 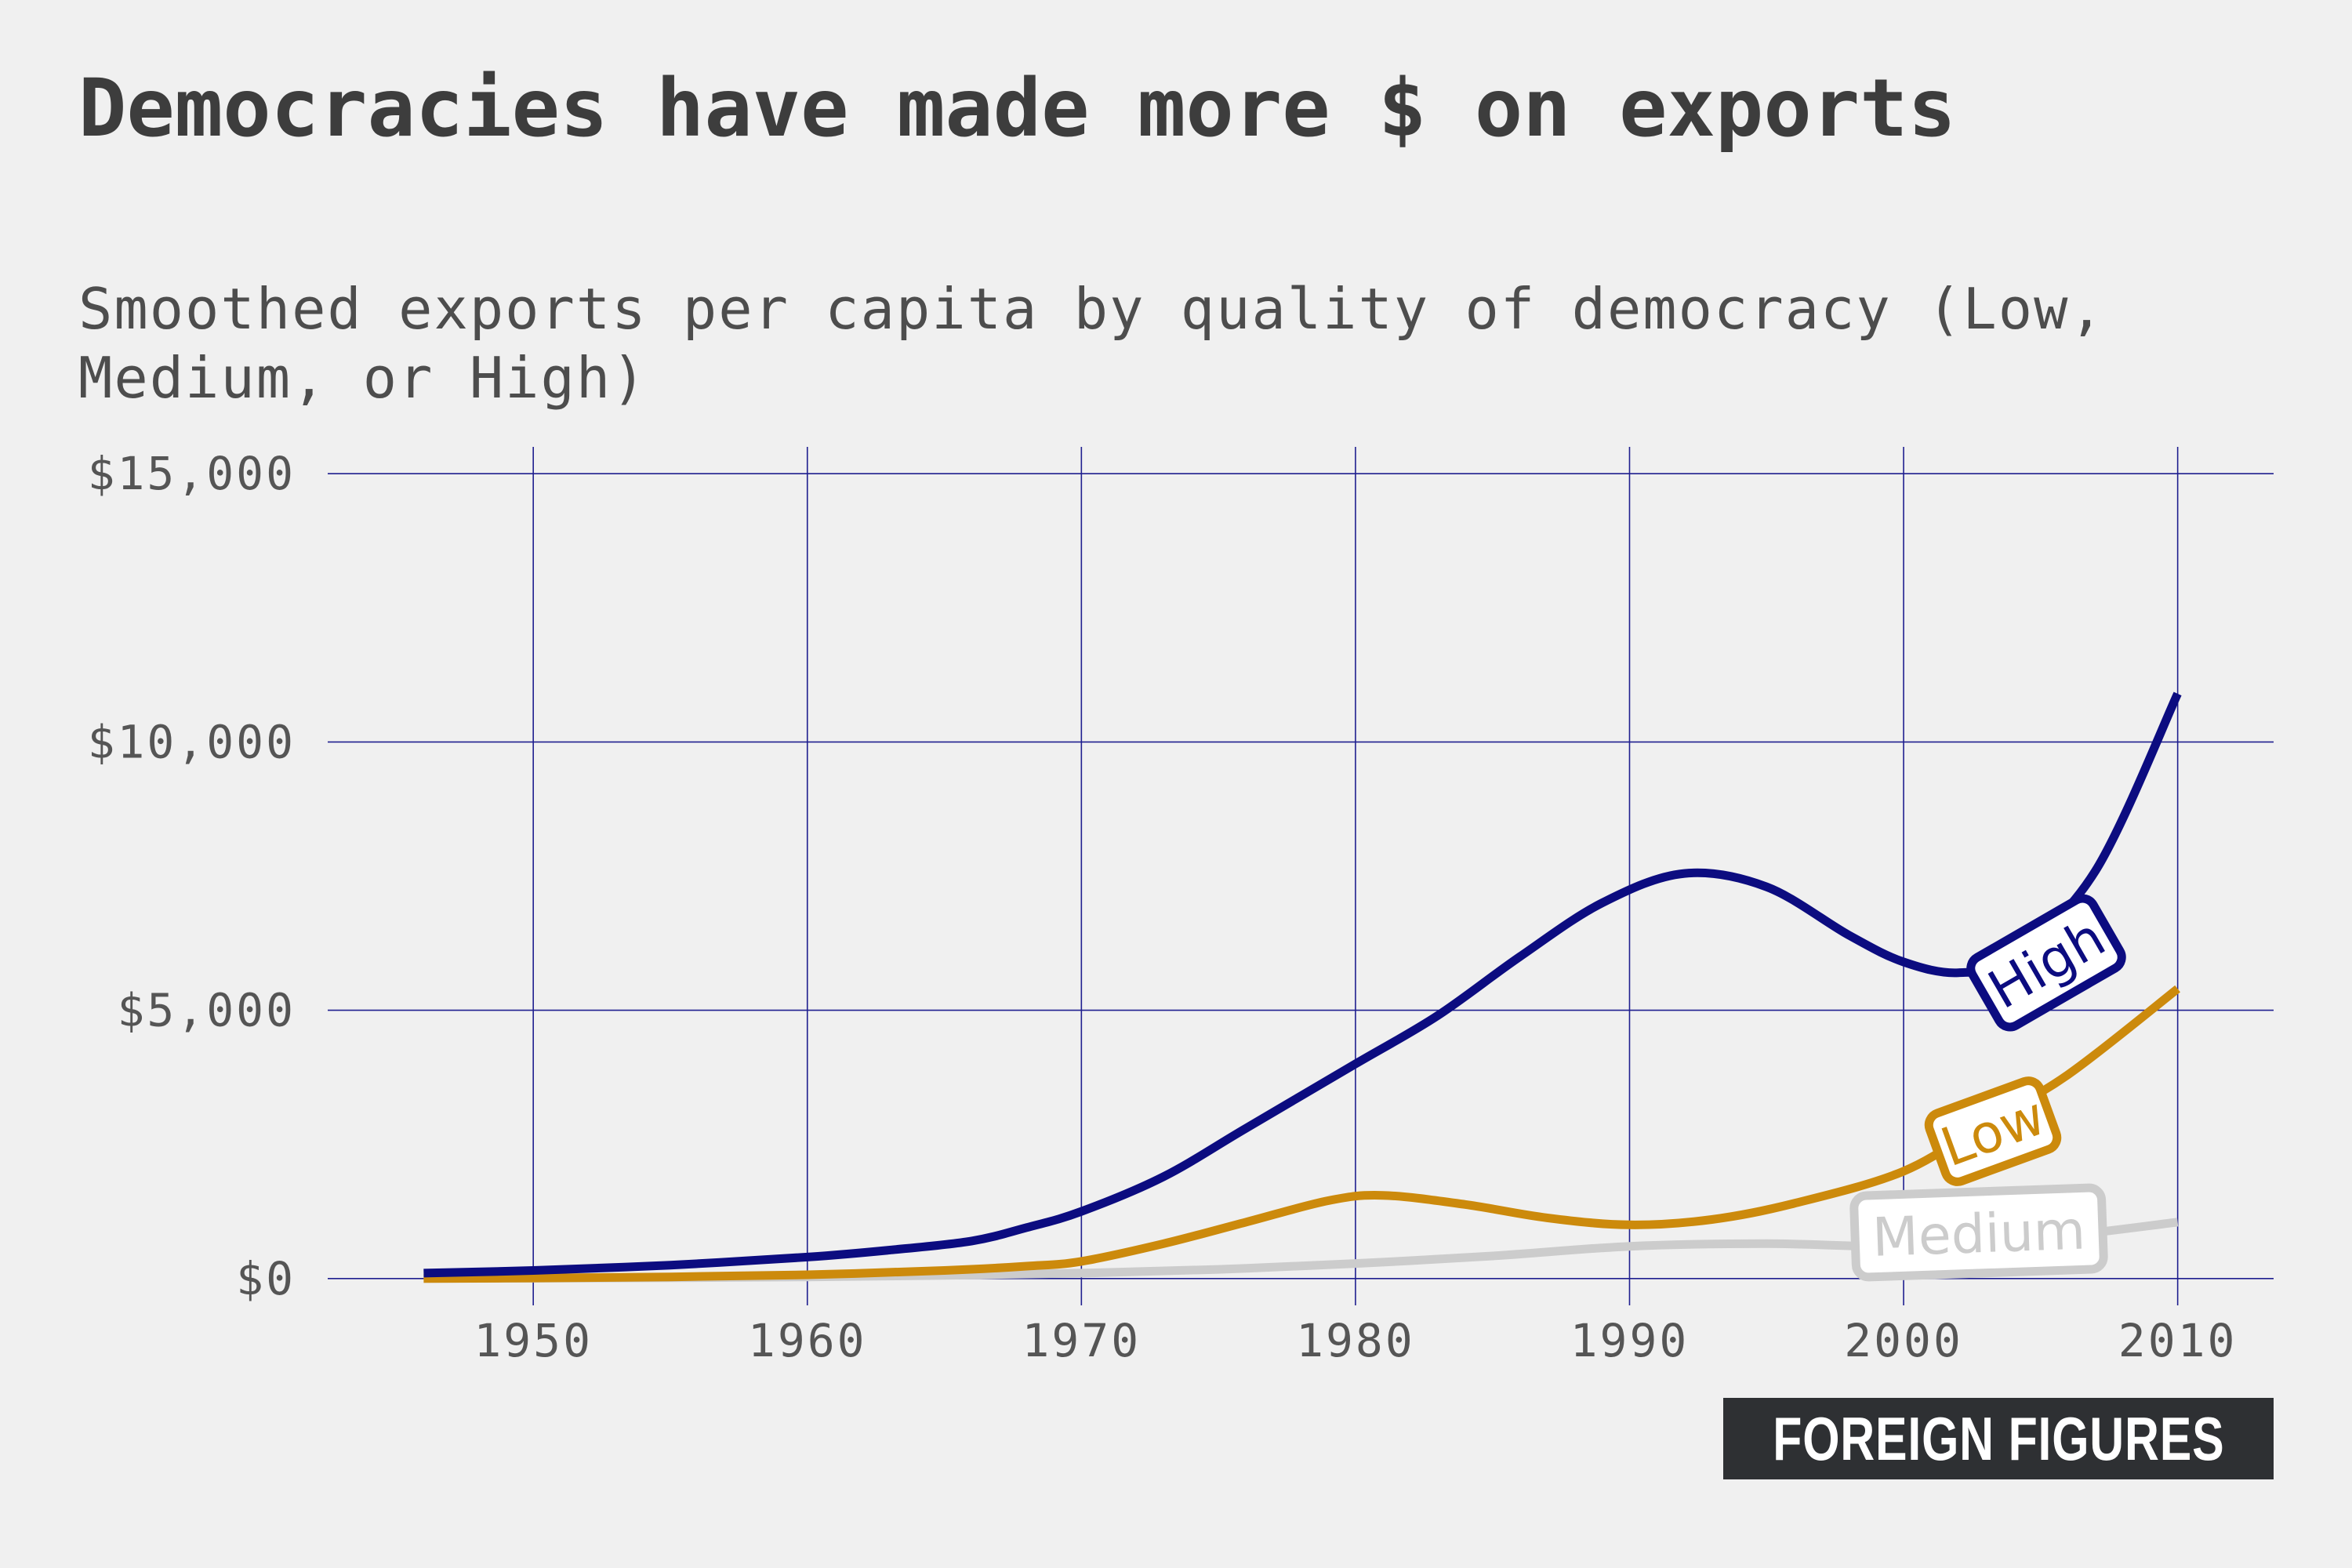 I want to click on chart-title: Democracies have made more $ on exports, so click(x=1017, y=108).